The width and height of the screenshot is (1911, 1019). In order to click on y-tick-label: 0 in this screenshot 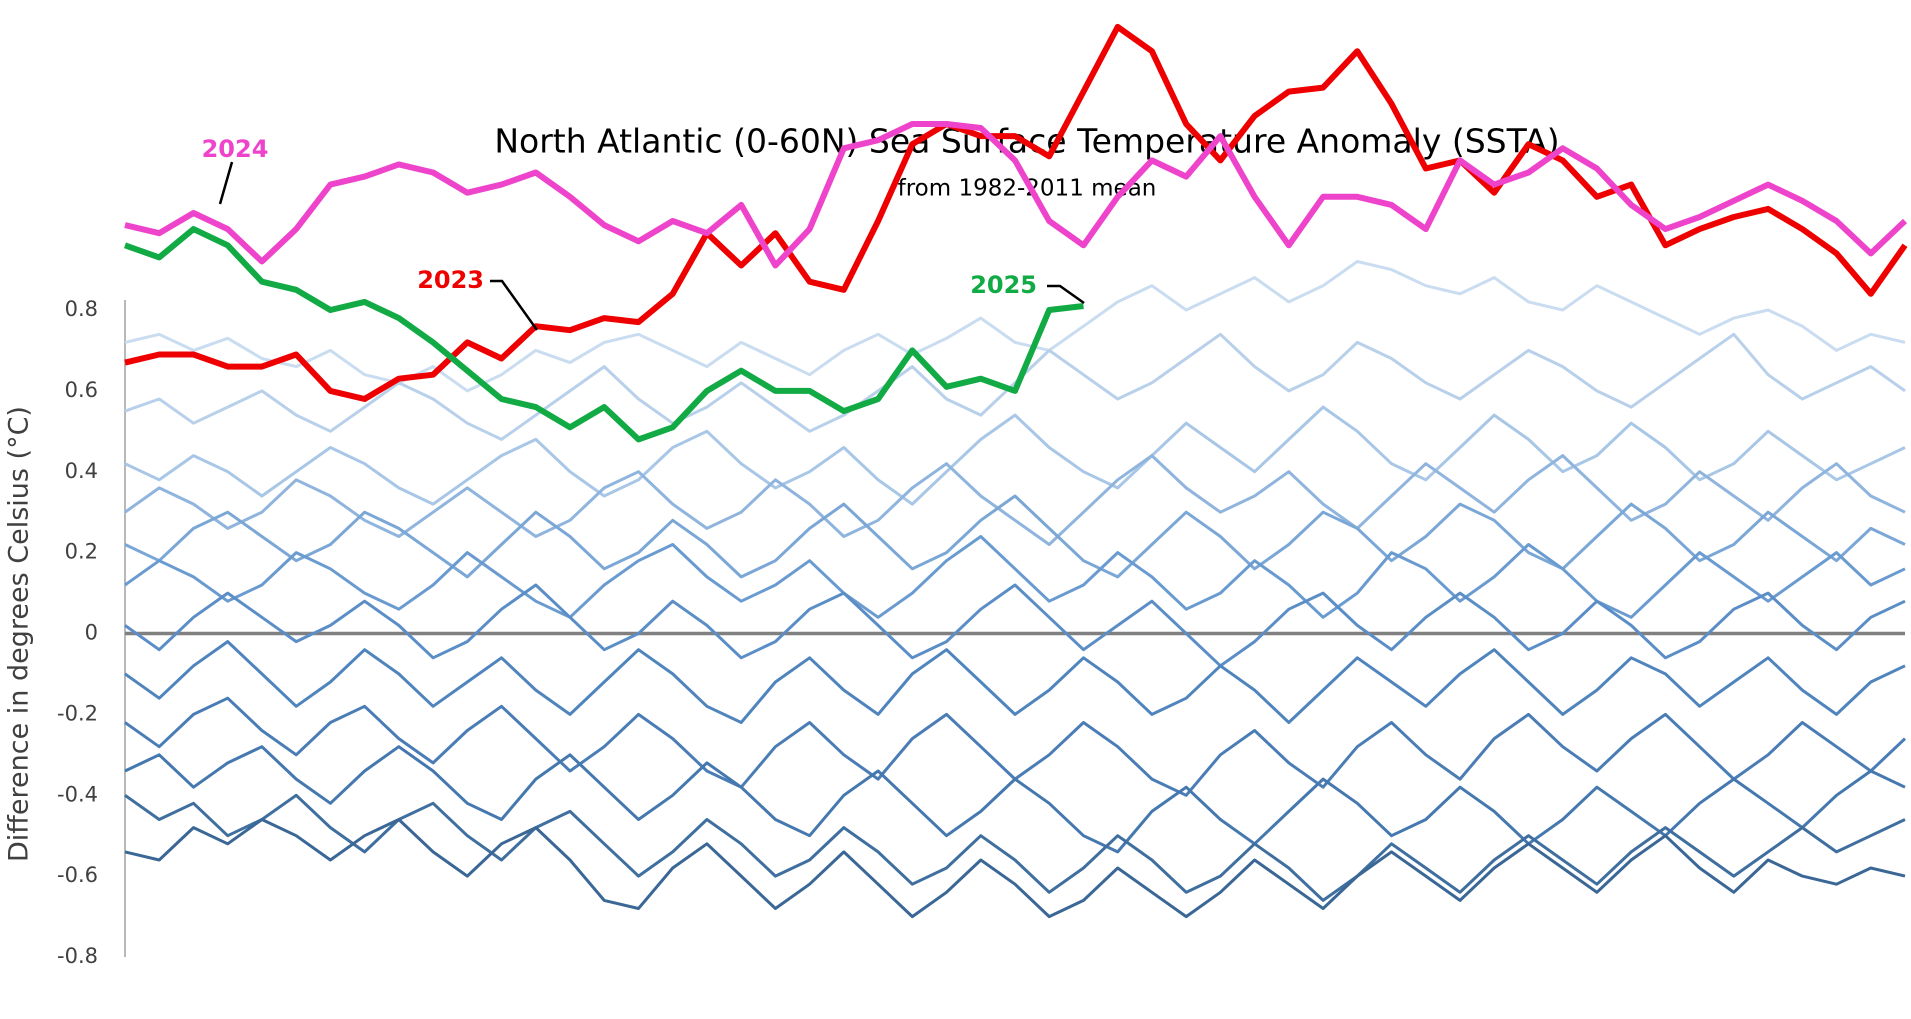, I will do `click(91, 633)`.